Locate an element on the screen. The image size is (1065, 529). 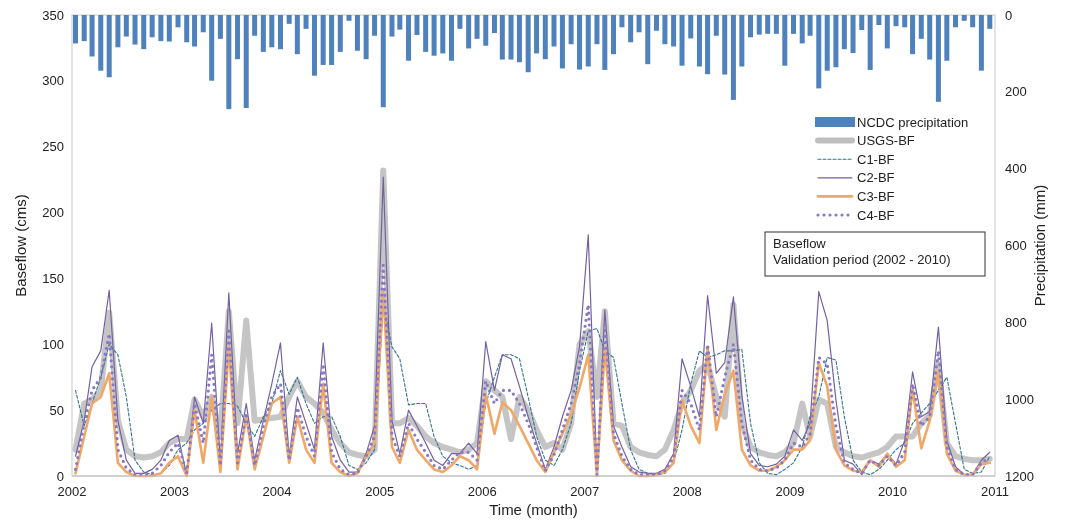
y2-tick-label: 1000 is located at coordinates (1019, 399).